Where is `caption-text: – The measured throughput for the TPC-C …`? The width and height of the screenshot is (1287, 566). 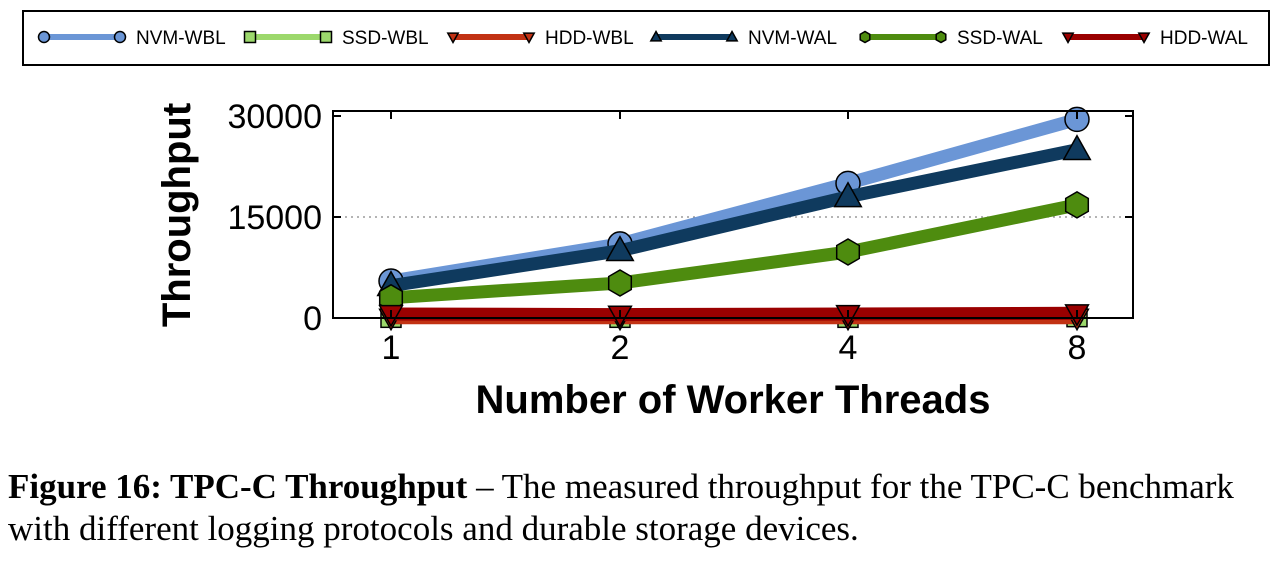 caption-text: – The measured throughput for the TPC-C … is located at coordinates (621, 507).